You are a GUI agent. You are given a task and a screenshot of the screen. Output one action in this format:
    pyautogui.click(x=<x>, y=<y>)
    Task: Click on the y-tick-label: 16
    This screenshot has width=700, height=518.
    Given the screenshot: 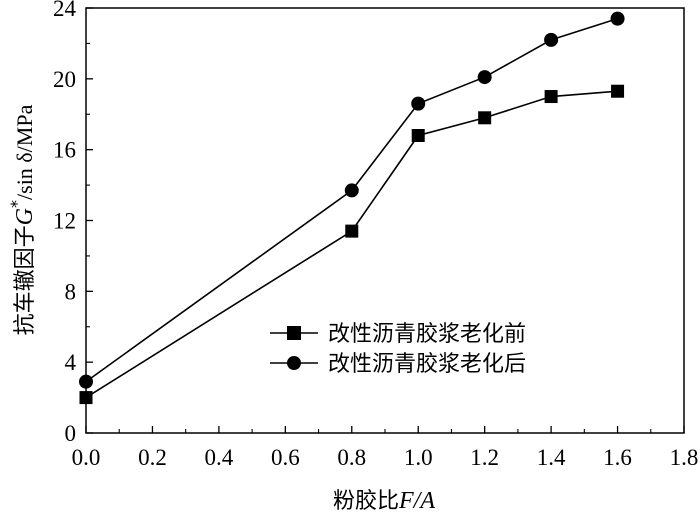 What is the action you would take?
    pyautogui.click(x=64, y=150)
    